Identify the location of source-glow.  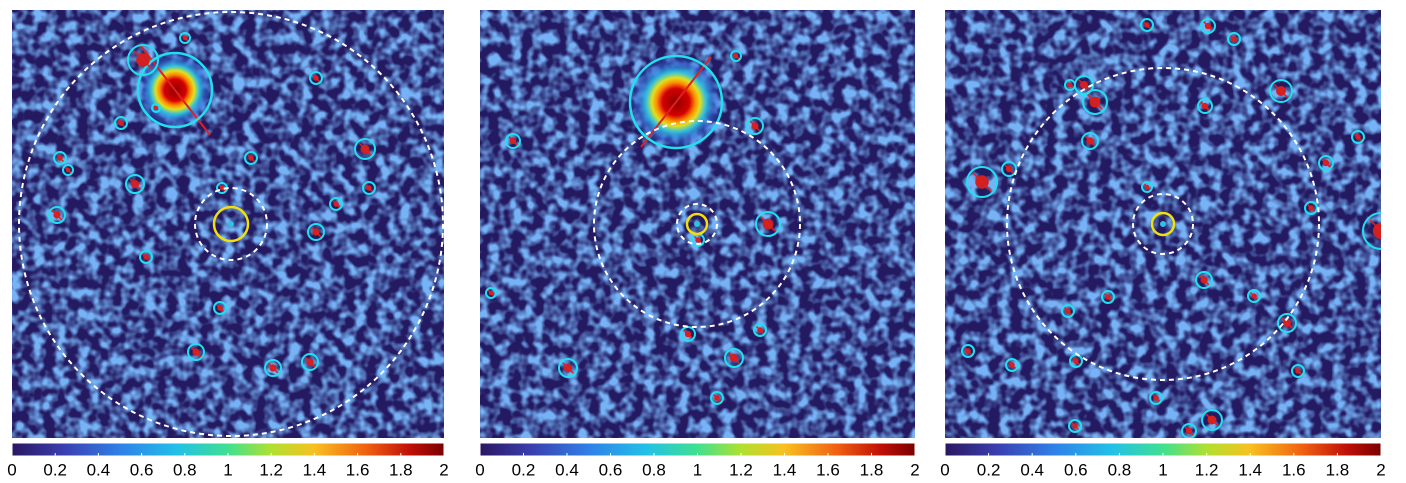
(1376, 231).